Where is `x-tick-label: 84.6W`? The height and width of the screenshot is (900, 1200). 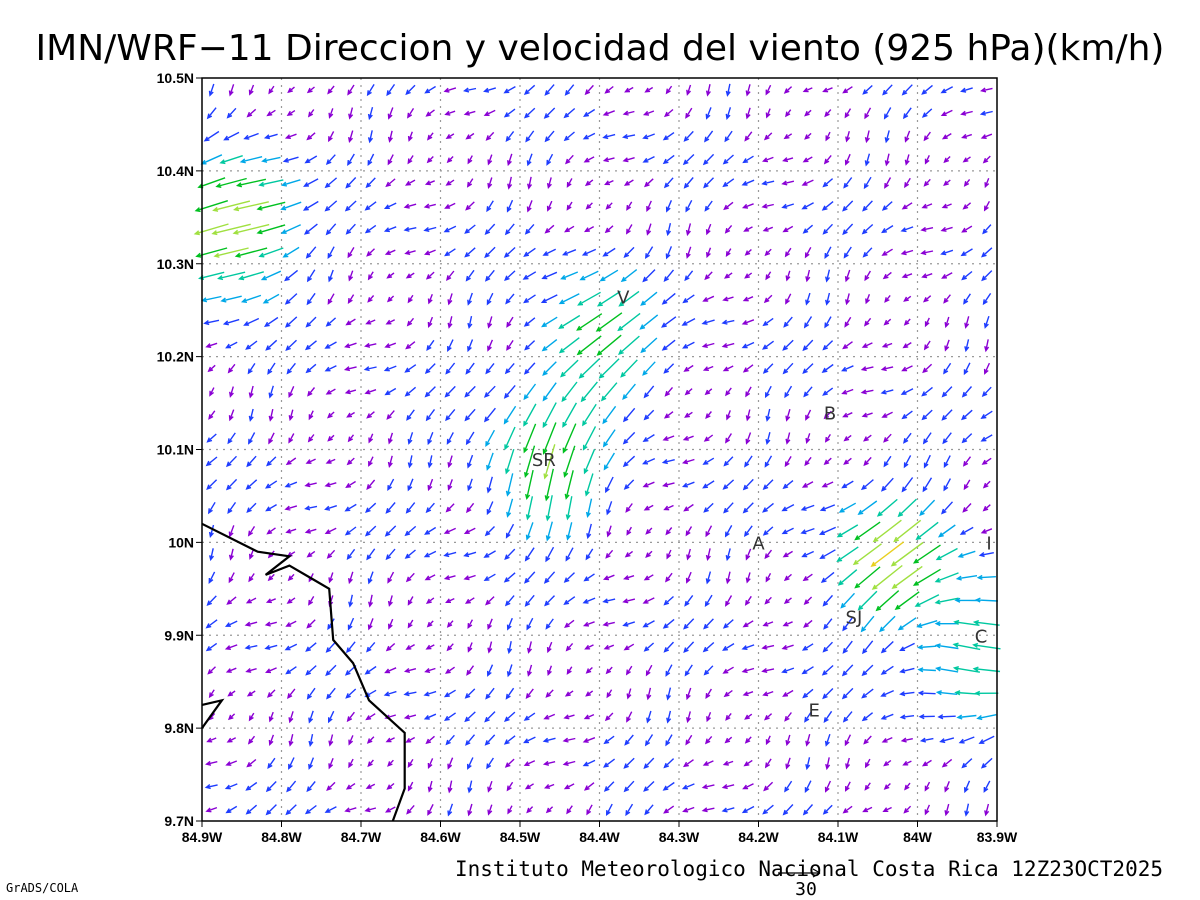 x-tick-label: 84.6W is located at coordinates (440, 837).